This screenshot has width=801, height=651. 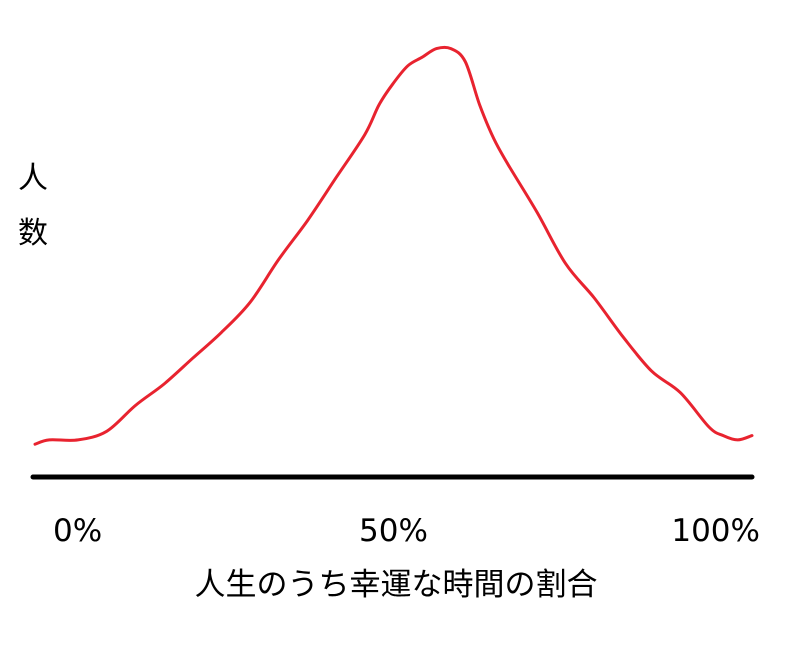 I want to click on y-axis-label-char-1: 人, so click(x=33, y=178).